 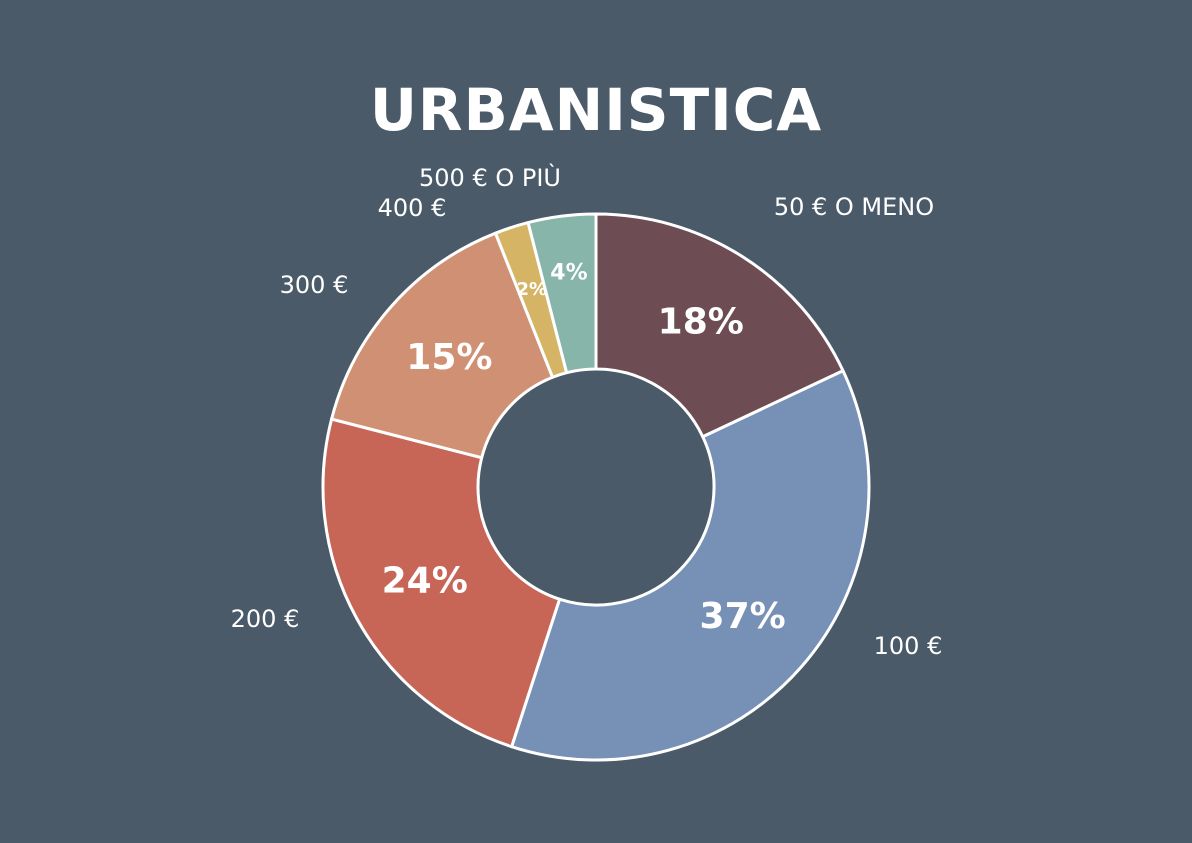 What do you see at coordinates (701, 321) in the screenshot?
I see `percent-label-50-o-meno: 18%` at bounding box center [701, 321].